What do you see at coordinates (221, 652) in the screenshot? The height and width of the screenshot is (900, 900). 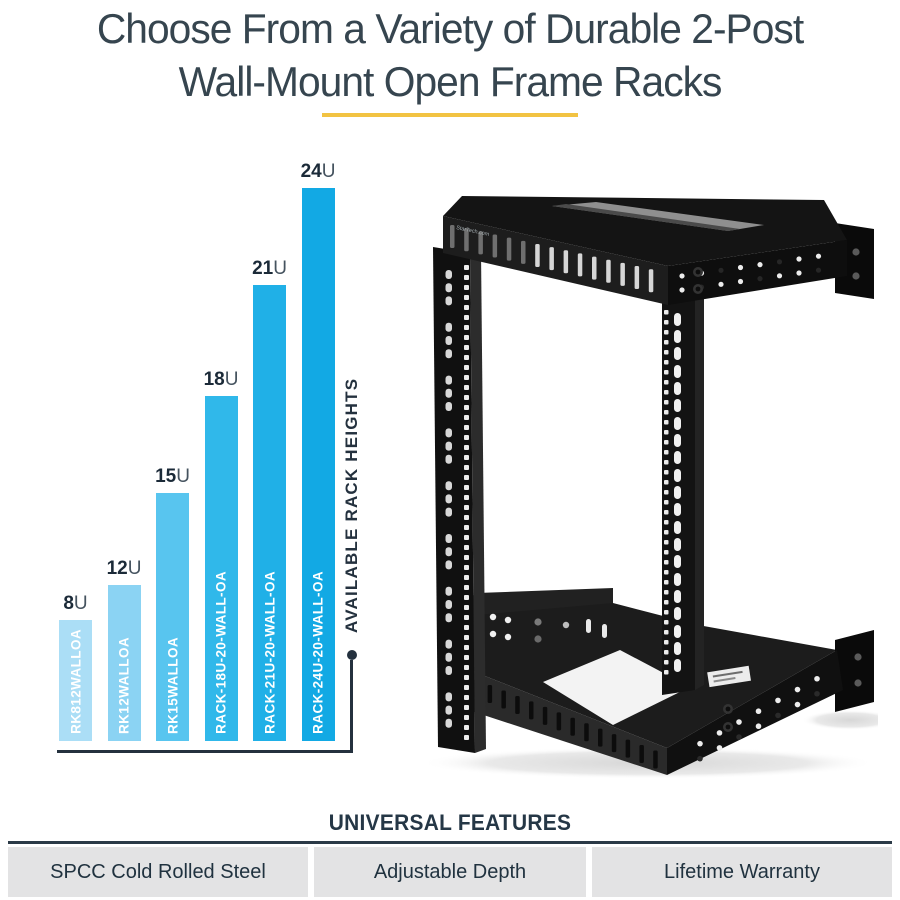 I see `bar-model-label: RACK-18U-20-WALL-OA` at bounding box center [221, 652].